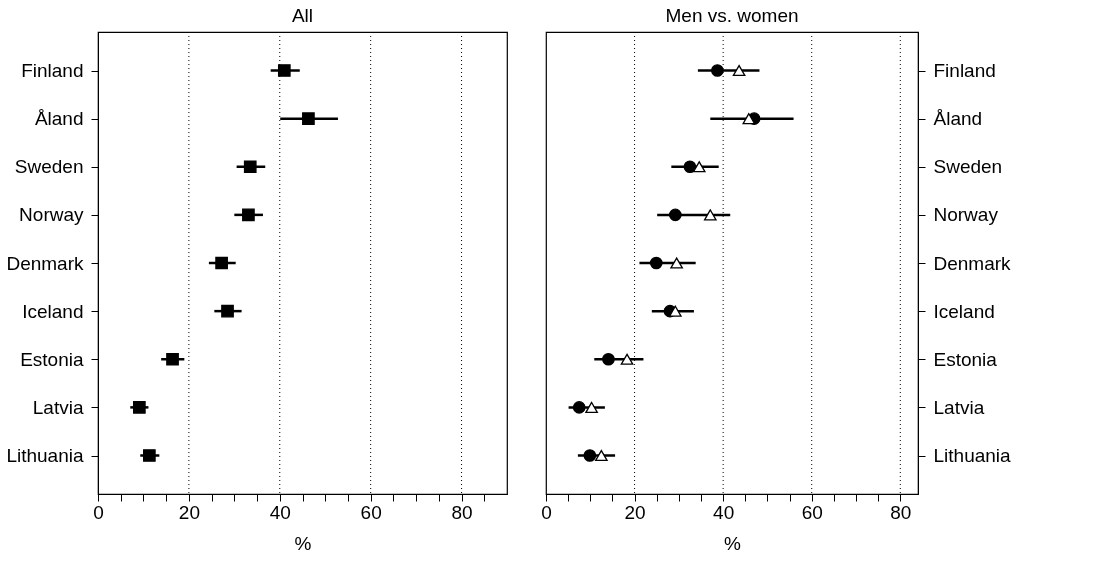 Image resolution: width=1103 pixels, height=581 pixels. I want to click on chart-title: All, so click(302, 15).